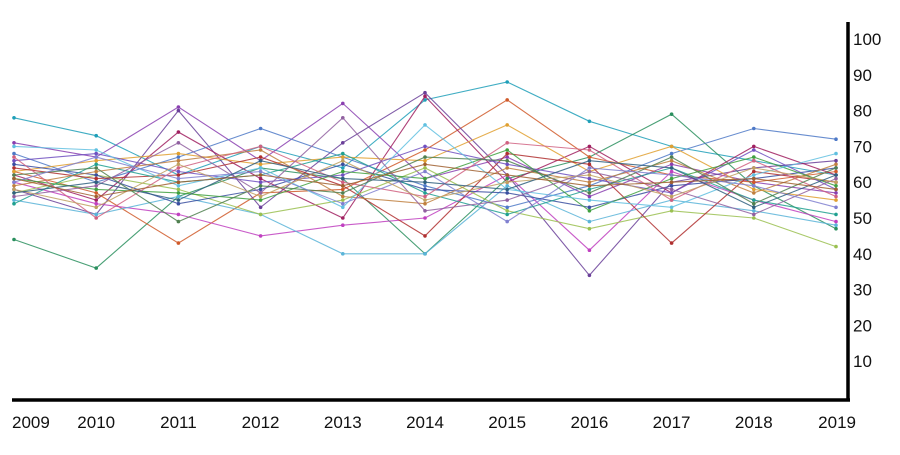 The width and height of the screenshot is (900, 455). I want to click on x-tick-label: 2015, so click(507, 422).